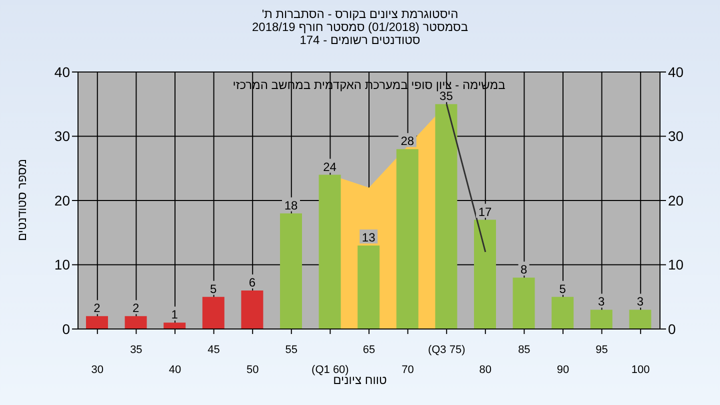 The width and height of the screenshot is (720, 405). Describe the element at coordinates (360, 33) in the screenshot. I see `chart-subtitle: בסמסטר (01/2018) סמסטר חורף 2018/19 סטודנטים רשומים - 174` at that location.